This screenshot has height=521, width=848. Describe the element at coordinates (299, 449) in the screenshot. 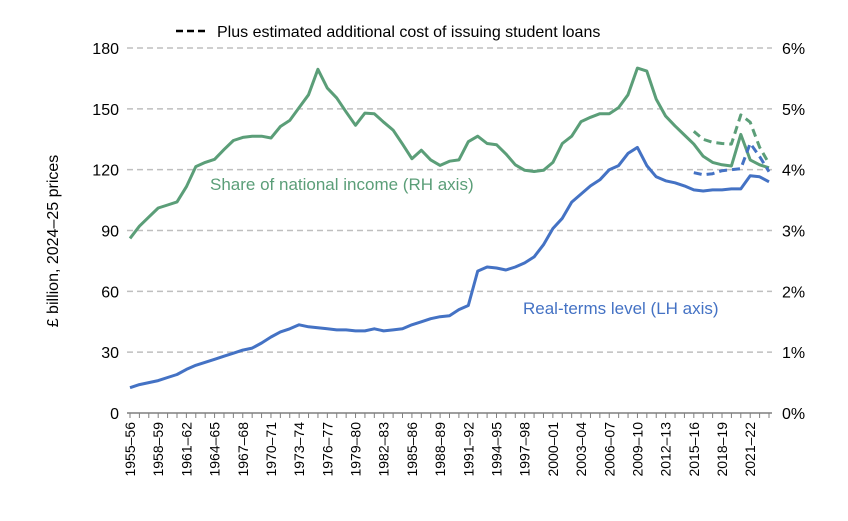

I see `x-tick-label: 1973–74` at that location.